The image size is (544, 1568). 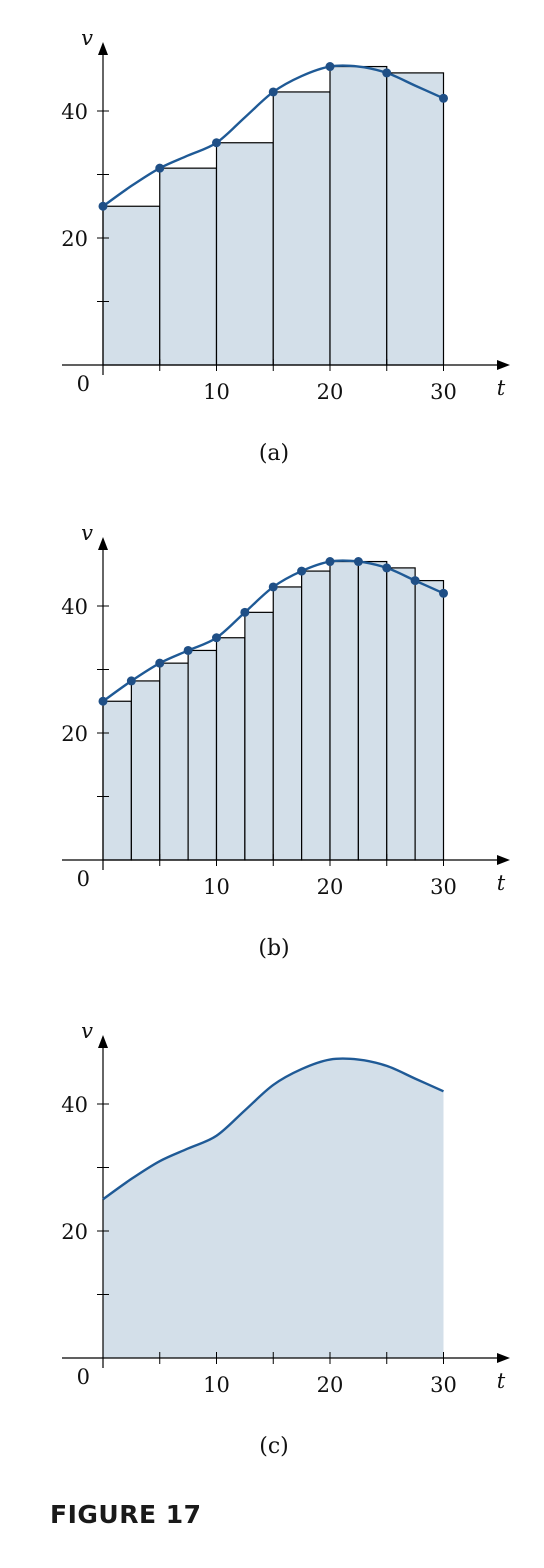 I want to click on shaded-area, so click(x=273, y=1208).